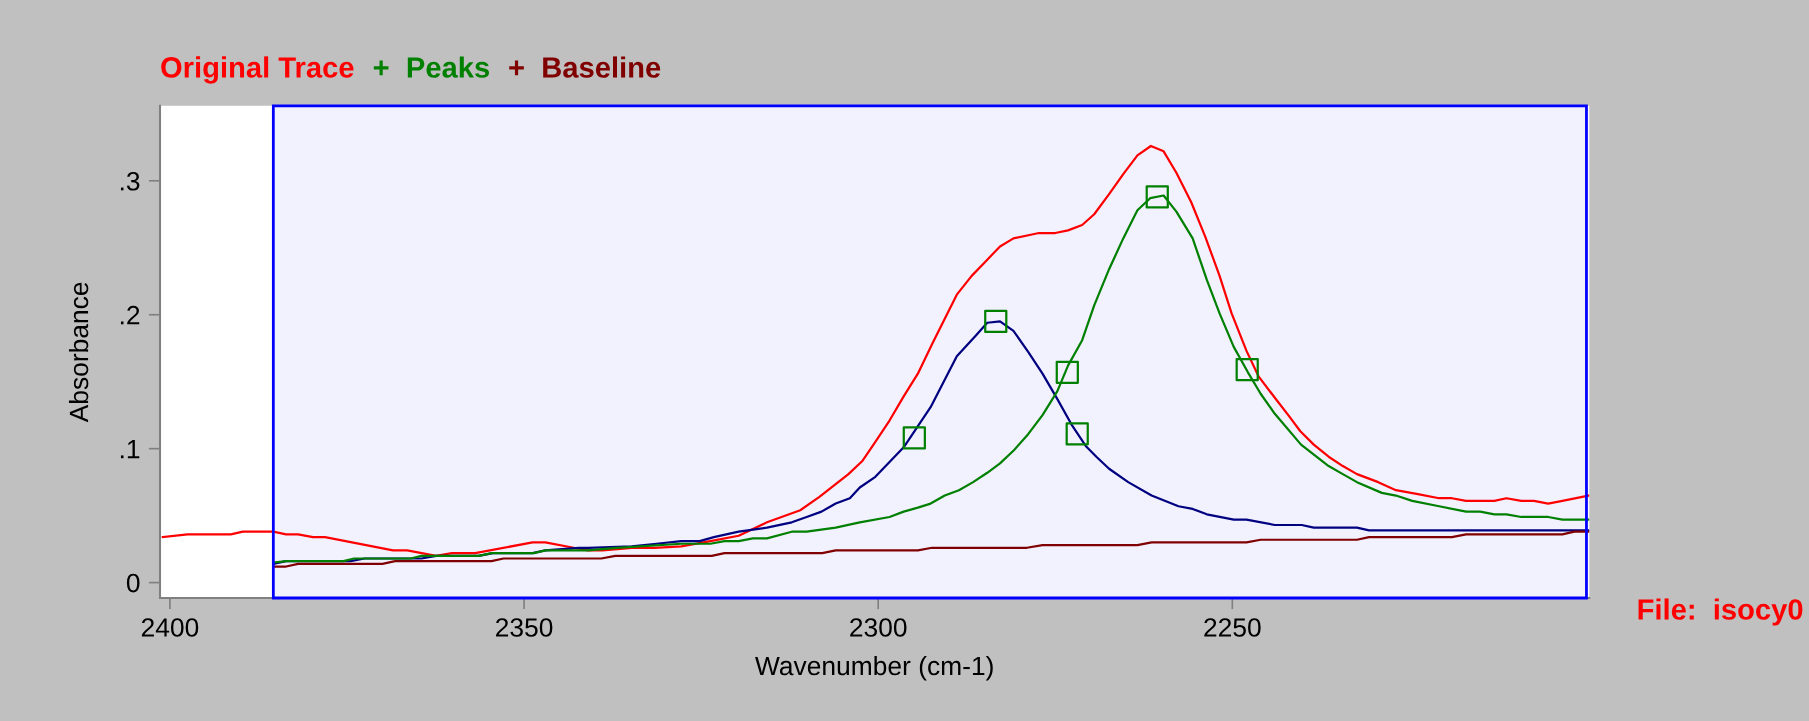 The image size is (1809, 721). I want to click on text: Original Trace, so click(257, 70).